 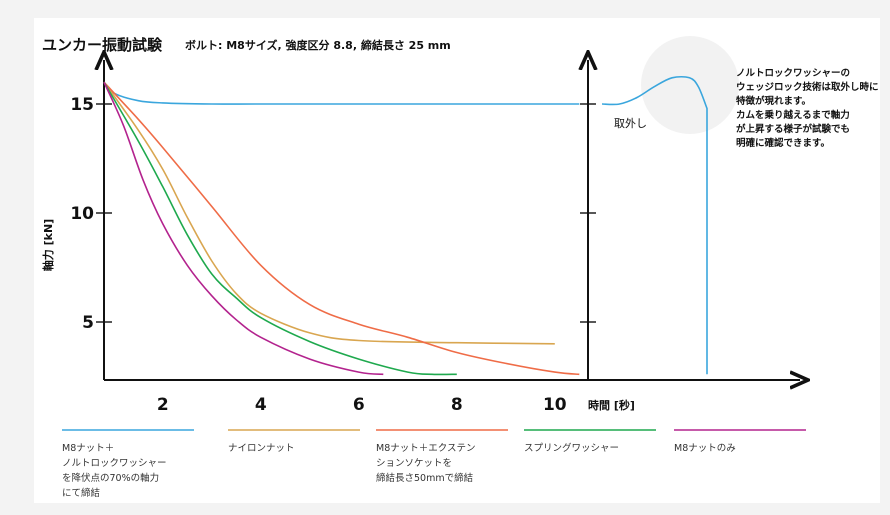 What do you see at coordinates (425, 448) in the screenshot?
I see `legend-label: M8ナット＋エクステン` at bounding box center [425, 448].